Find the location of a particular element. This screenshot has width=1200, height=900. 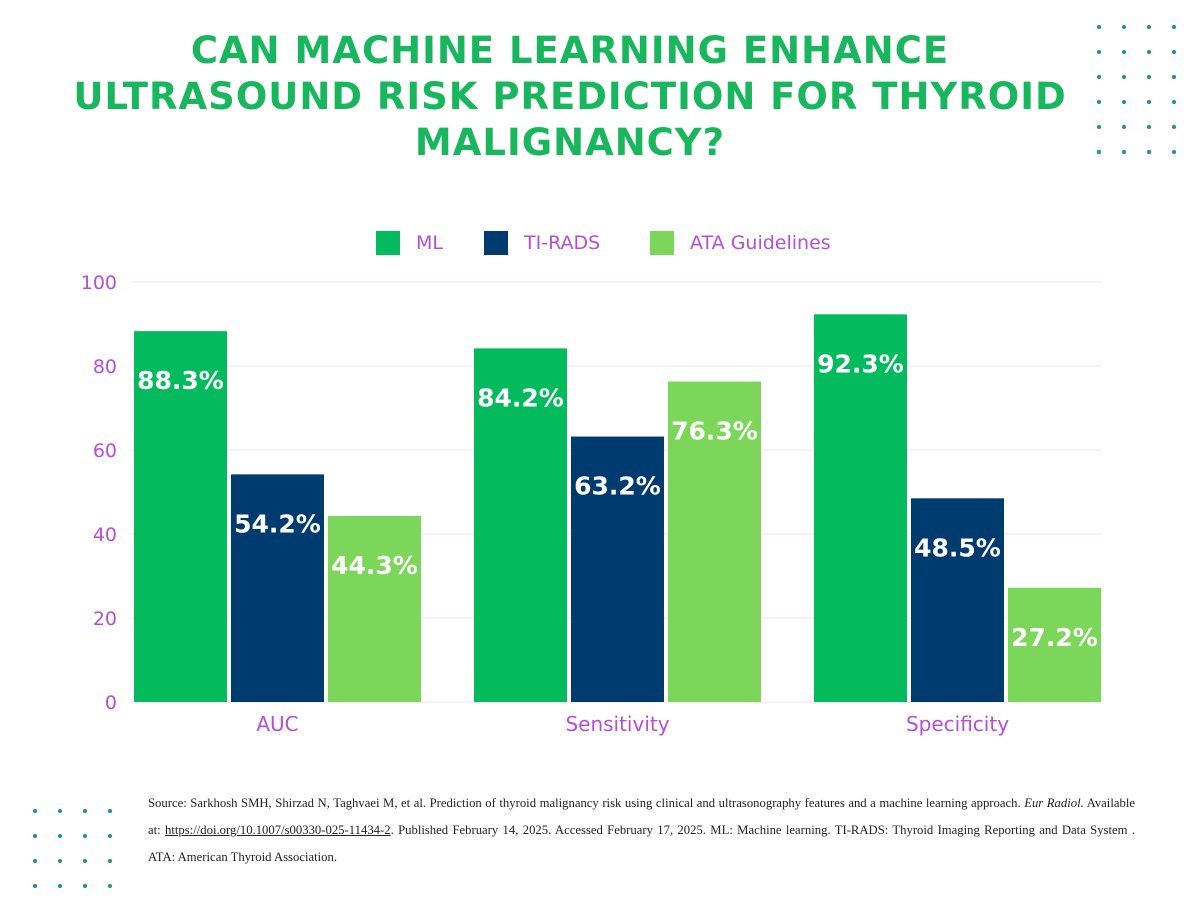

data-label: 76.3% is located at coordinates (714, 431).